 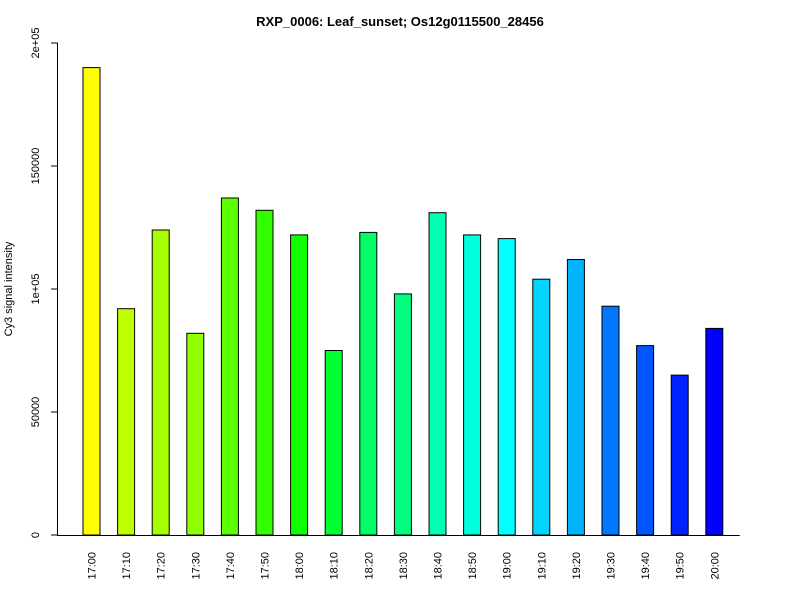 What do you see at coordinates (506, 387) in the screenshot?
I see `bar-1900` at bounding box center [506, 387].